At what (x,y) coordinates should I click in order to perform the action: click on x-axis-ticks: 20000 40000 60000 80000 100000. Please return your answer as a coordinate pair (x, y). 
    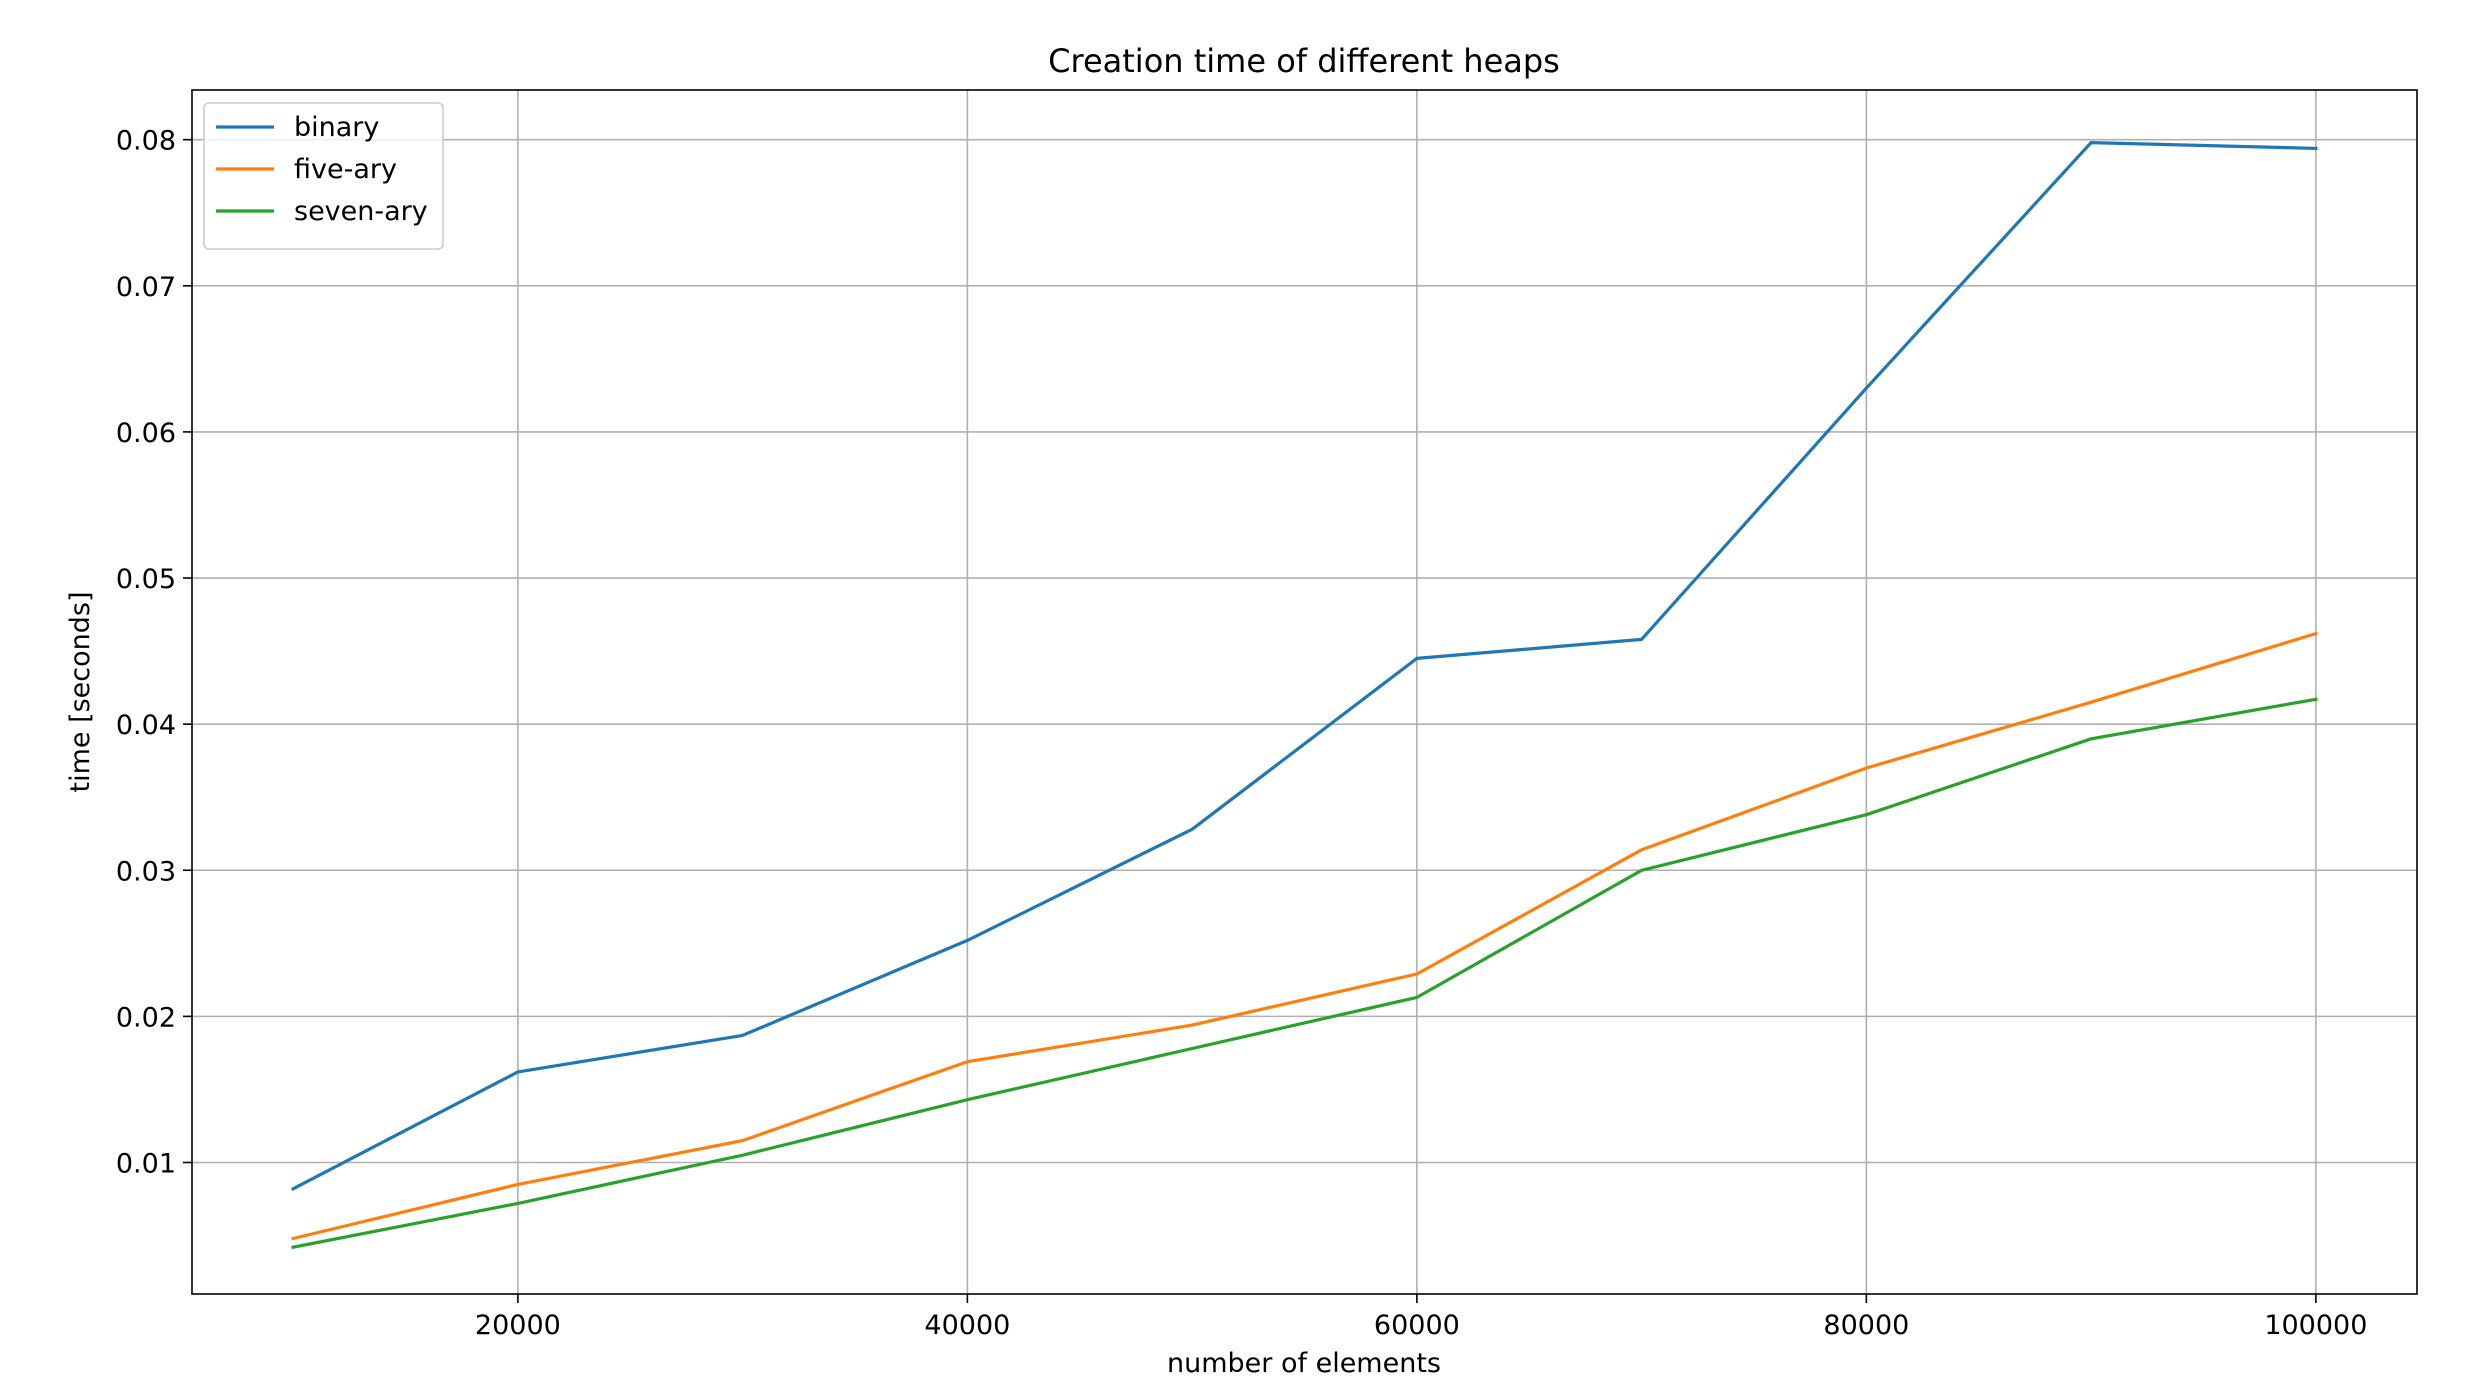
    Looking at the image, I should click on (1421, 1317).